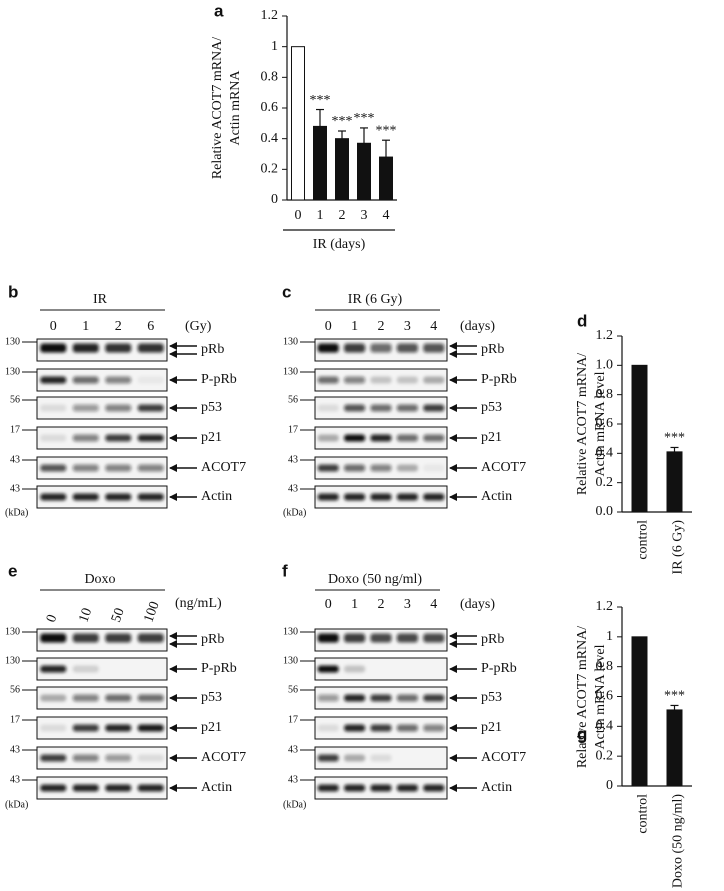 This screenshot has width=724, height=891. What do you see at coordinates (375, 299) in the screenshot?
I see `treatment-label: IR (6 Gy)` at bounding box center [375, 299].